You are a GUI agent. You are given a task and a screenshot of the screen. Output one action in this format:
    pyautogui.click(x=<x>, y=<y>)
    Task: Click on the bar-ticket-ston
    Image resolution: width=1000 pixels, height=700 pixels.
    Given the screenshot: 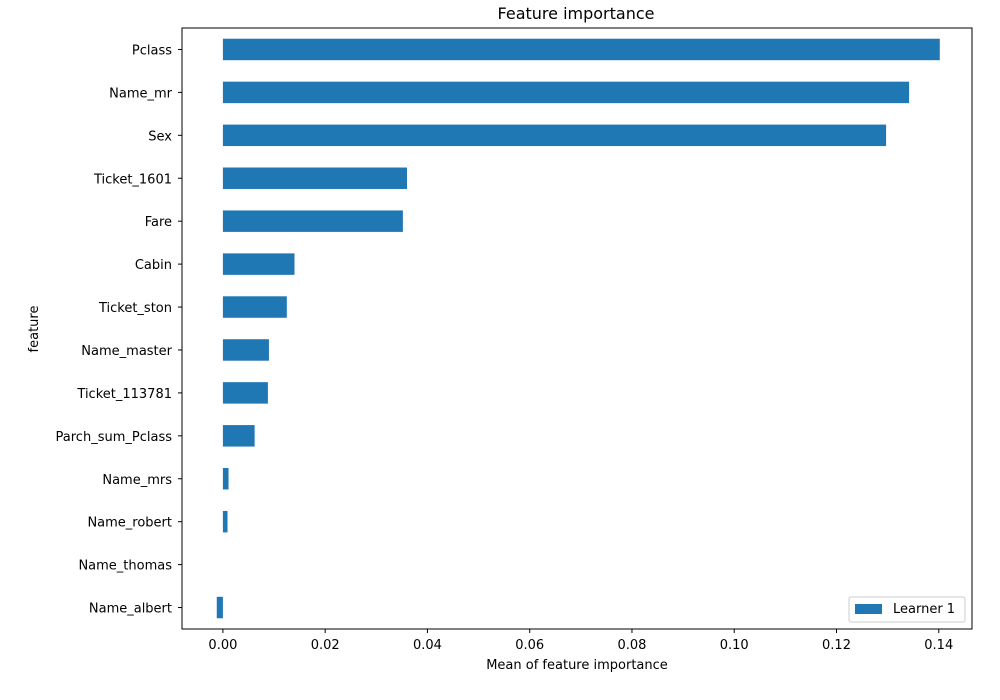 What is the action you would take?
    pyautogui.click(x=254, y=307)
    